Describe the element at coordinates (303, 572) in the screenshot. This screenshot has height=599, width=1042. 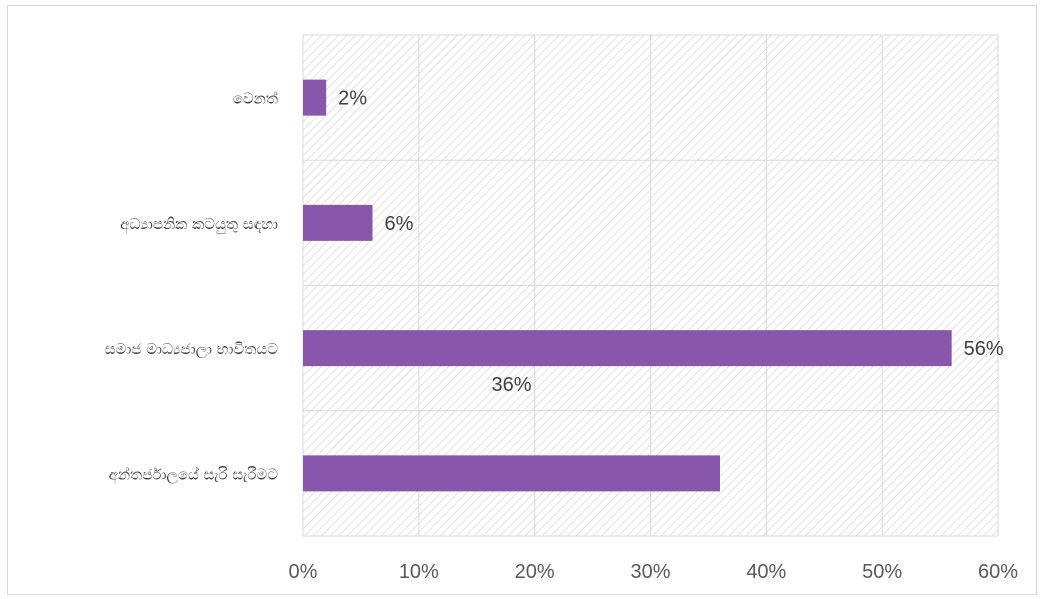
I see `x-tick-label: 0%` at that location.